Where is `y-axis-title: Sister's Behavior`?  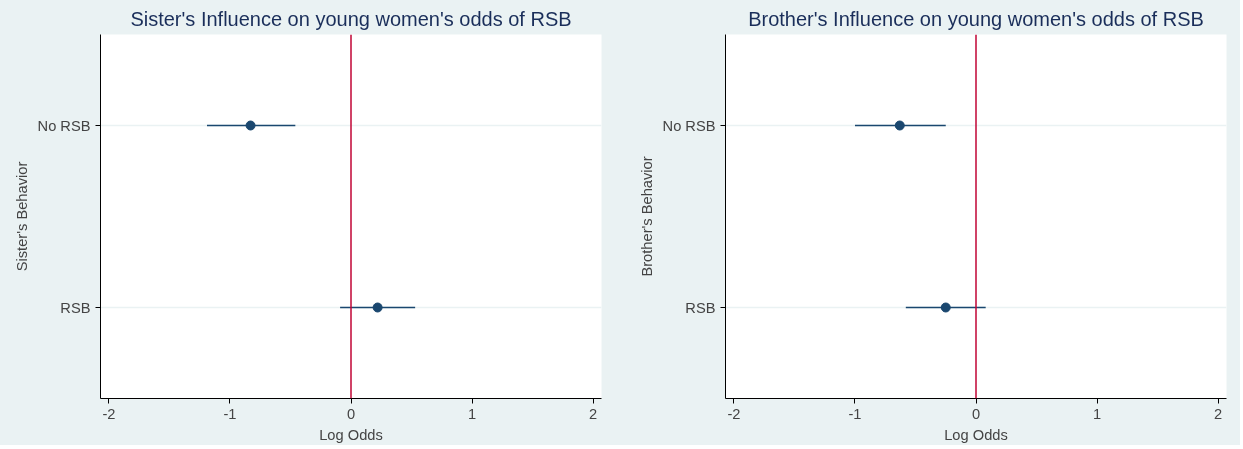
y-axis-title: Sister's Behavior is located at coordinates (21, 216).